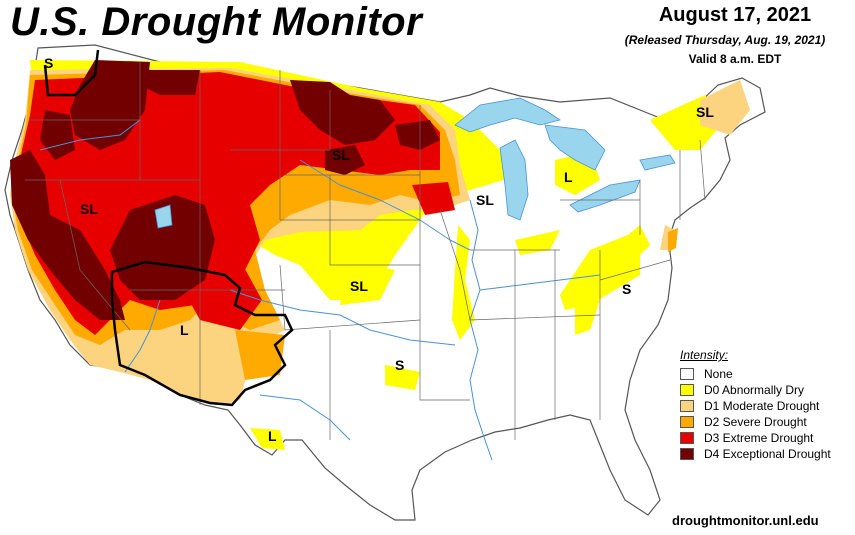 Image resolution: width=855 pixels, height=535 pixels. What do you see at coordinates (759, 438) in the screenshot?
I see `legend-label: D3 Extreme Drought` at bounding box center [759, 438].